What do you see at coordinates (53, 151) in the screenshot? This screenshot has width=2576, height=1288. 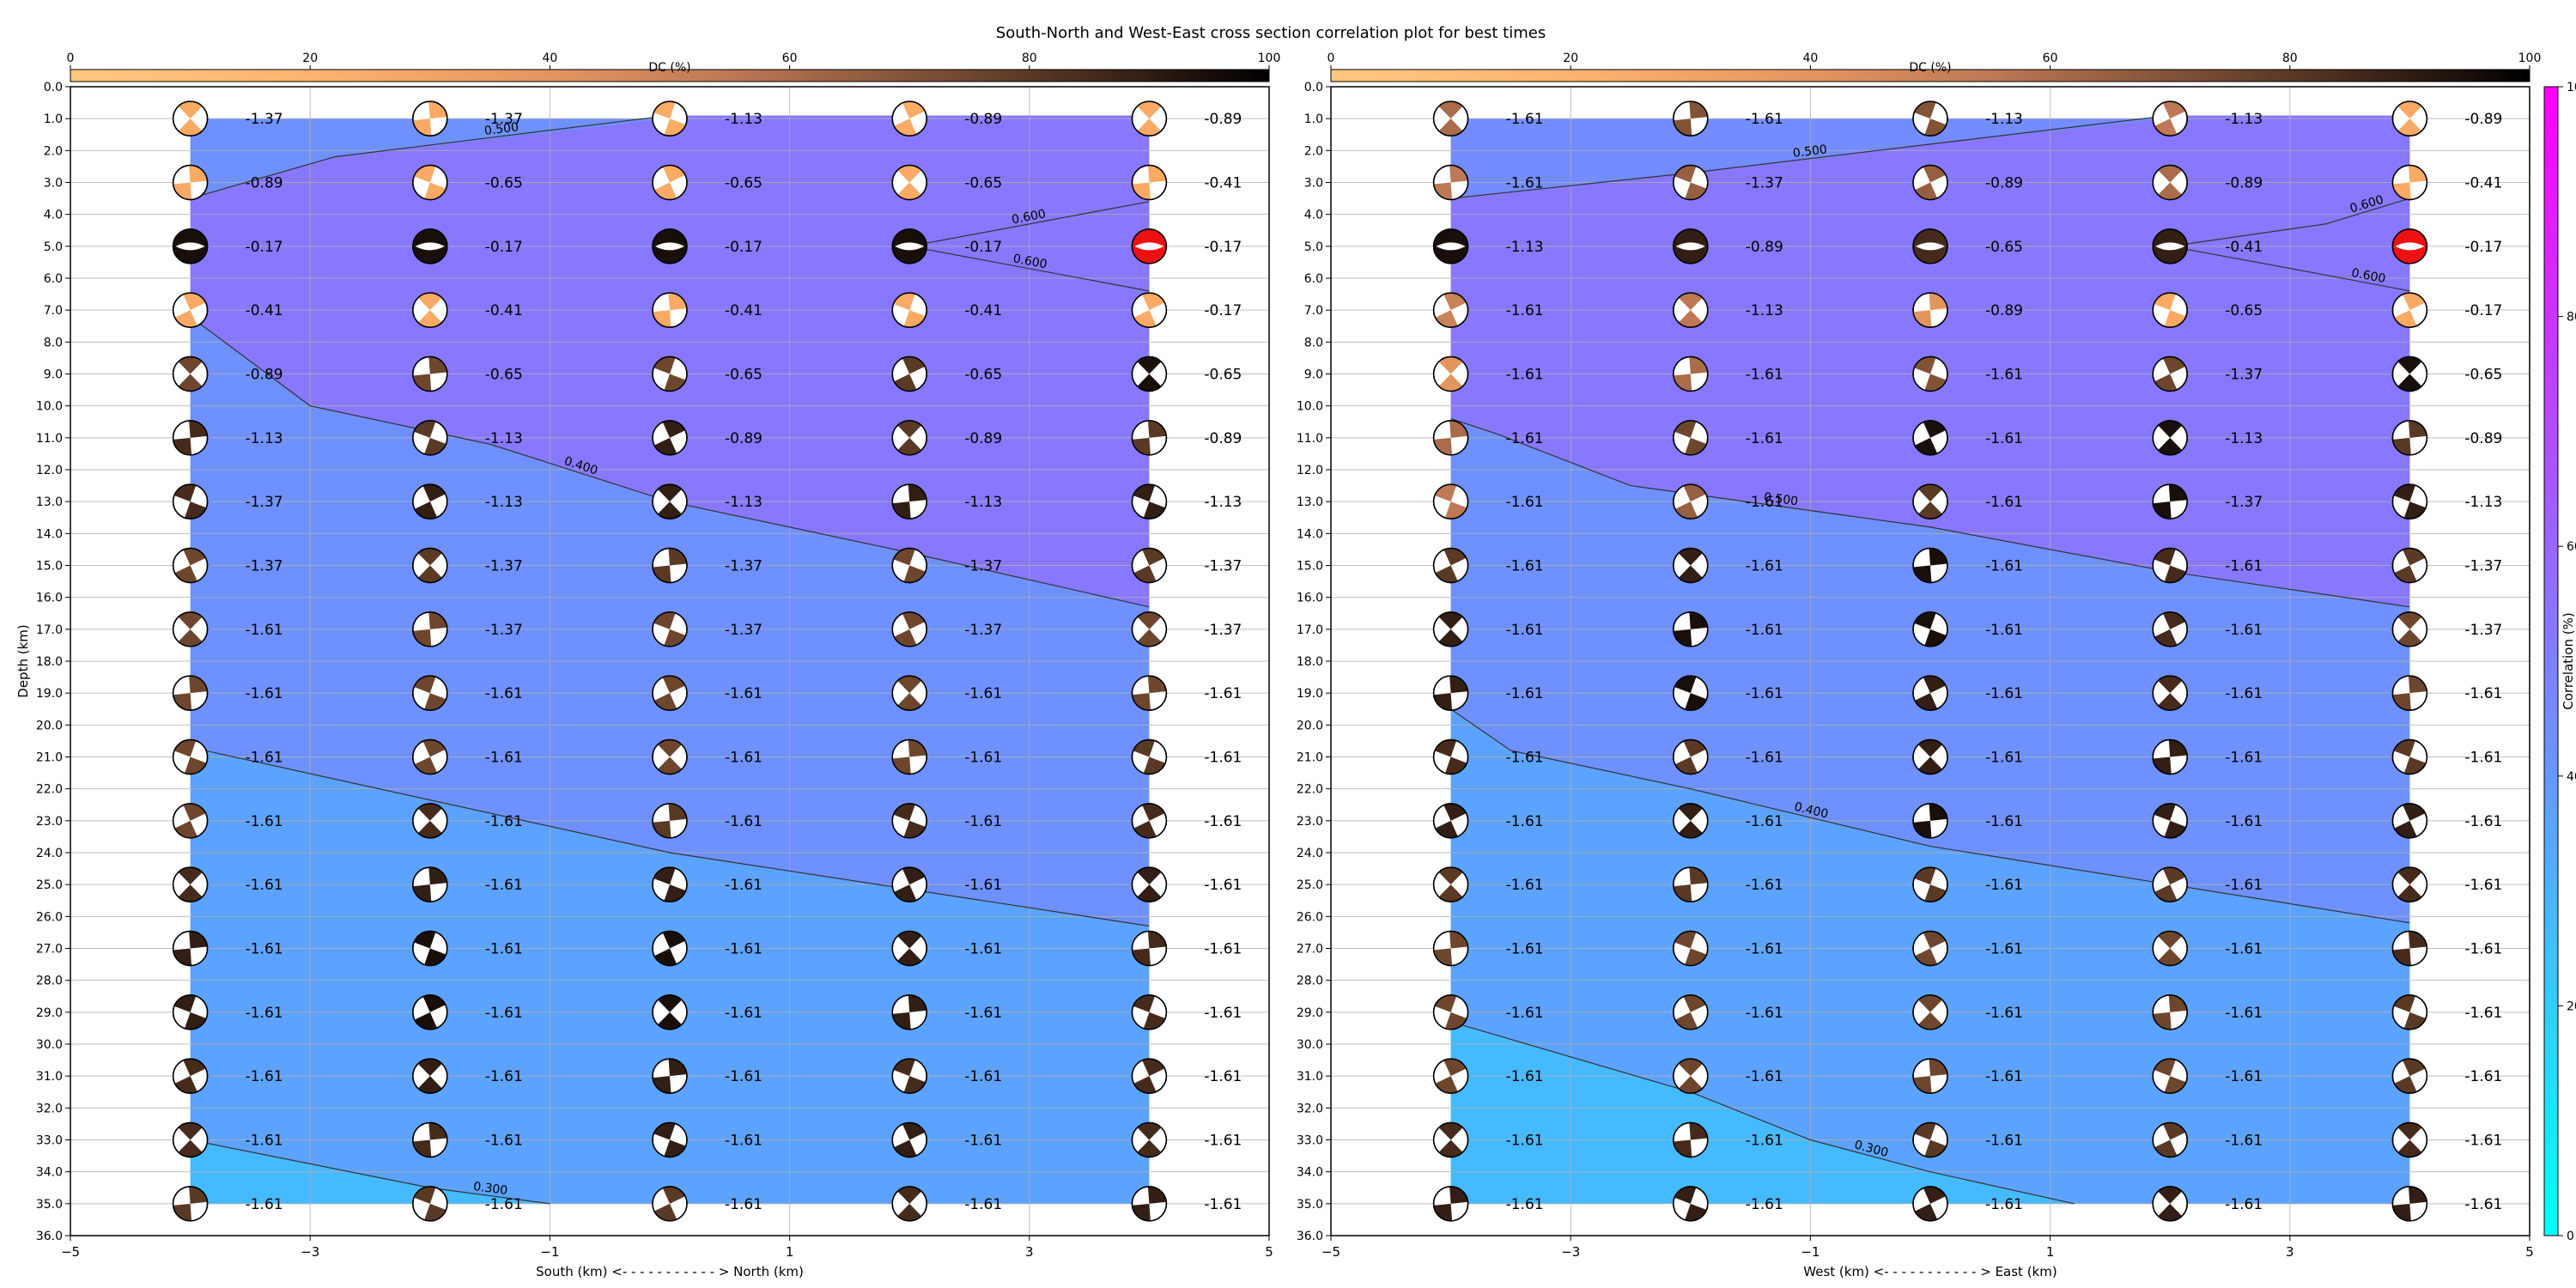 I see `y-tick-label: 2.0` at bounding box center [53, 151].